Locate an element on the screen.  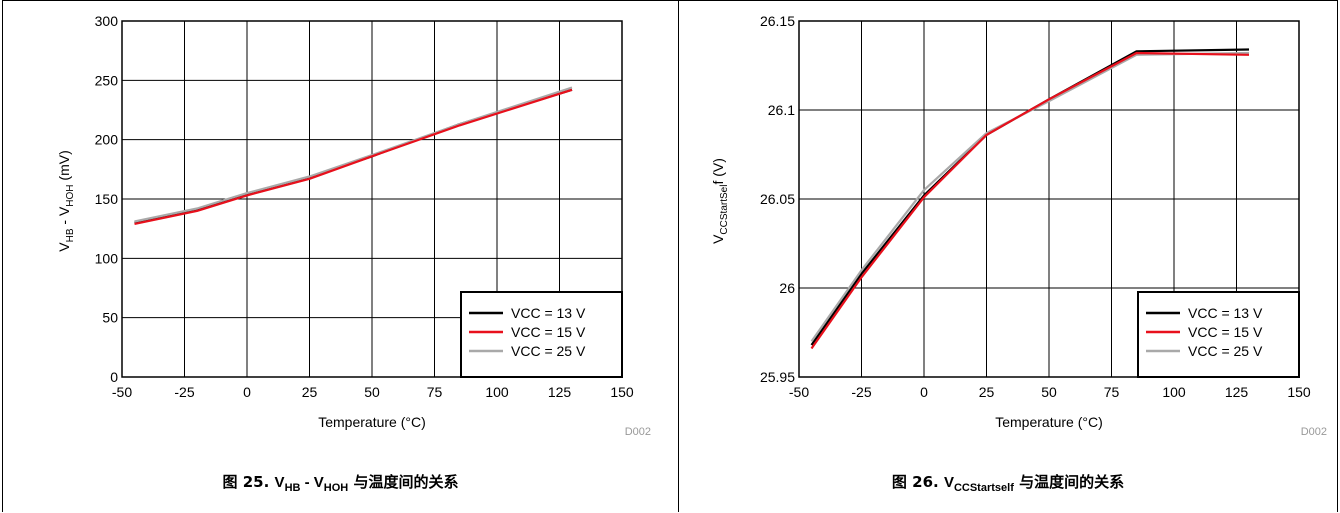
y-tick-label: 0 is located at coordinates (114, 377).